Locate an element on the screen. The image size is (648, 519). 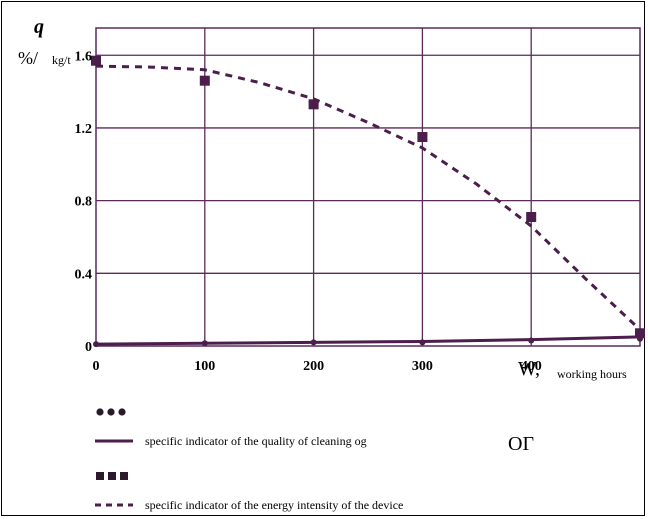
y-axis-units-prefix: %/ is located at coordinates (28, 58).